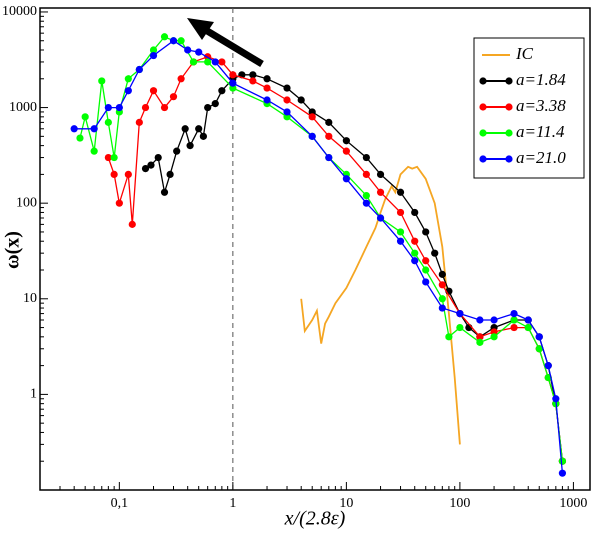 The width and height of the screenshot is (600, 533). What do you see at coordinates (26, 202) in the screenshot?
I see `y-tick-label: 100` at bounding box center [26, 202].